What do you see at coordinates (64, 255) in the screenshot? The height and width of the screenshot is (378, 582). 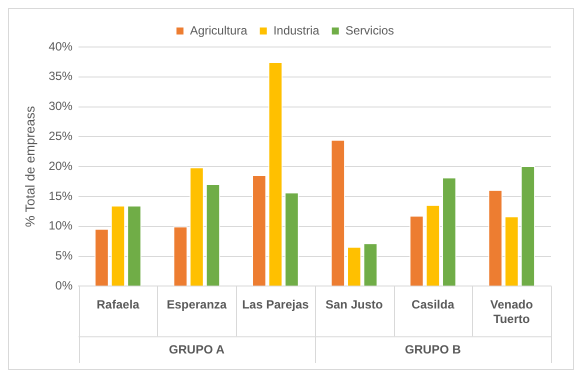 I see `y-tick-label: 5%` at bounding box center [64, 255].